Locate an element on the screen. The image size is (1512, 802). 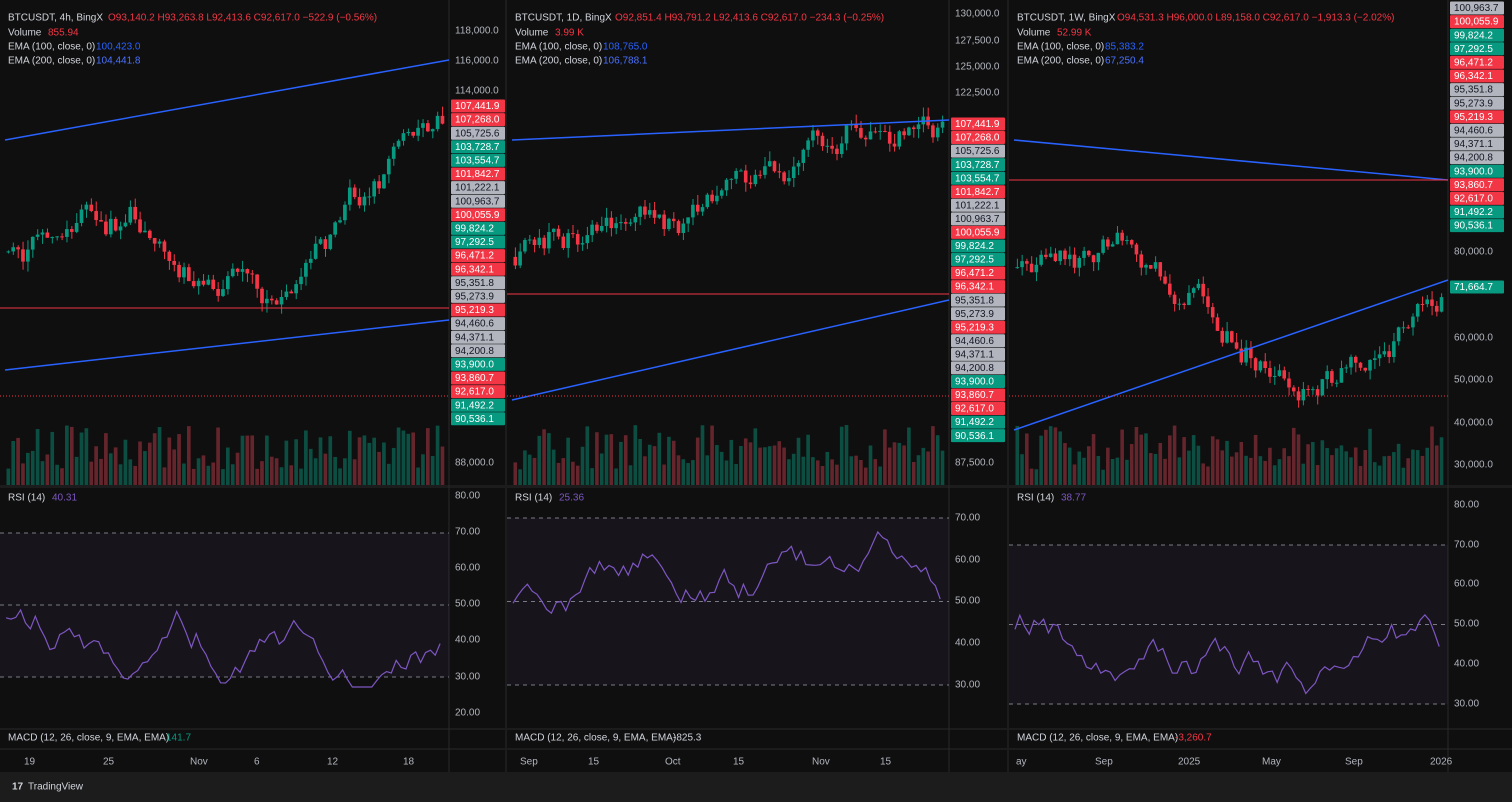
price-badge-label: 94,371.1 is located at coordinates (474, 337).